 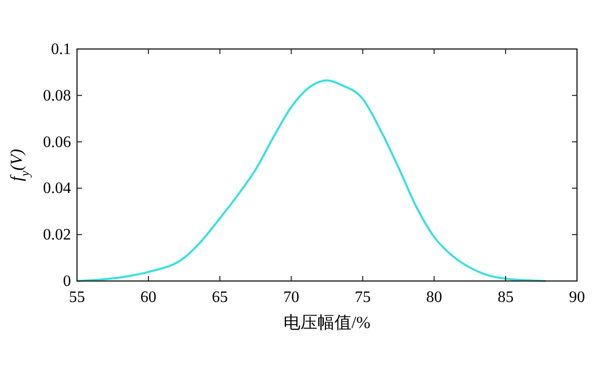 I want to click on x-tick-label: 80, so click(x=434, y=297).